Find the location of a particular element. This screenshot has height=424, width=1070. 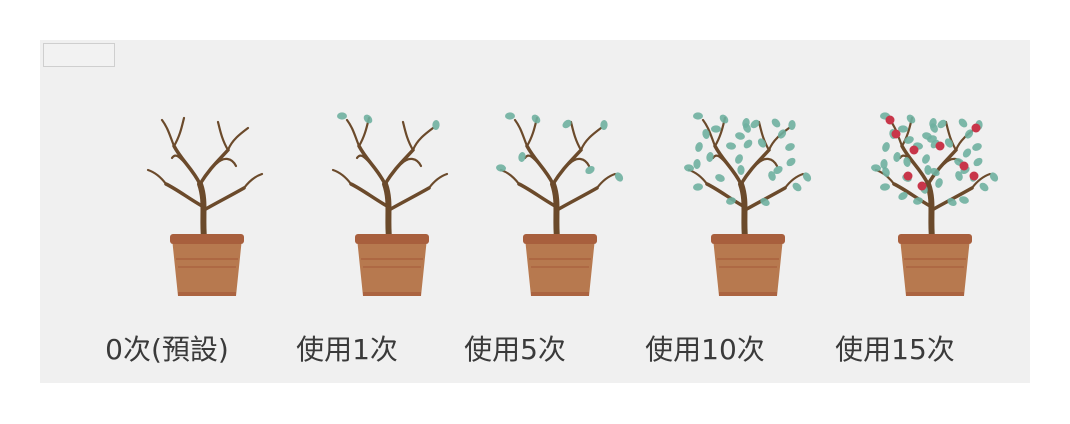

stage-label: 使用15次 is located at coordinates (895, 349).